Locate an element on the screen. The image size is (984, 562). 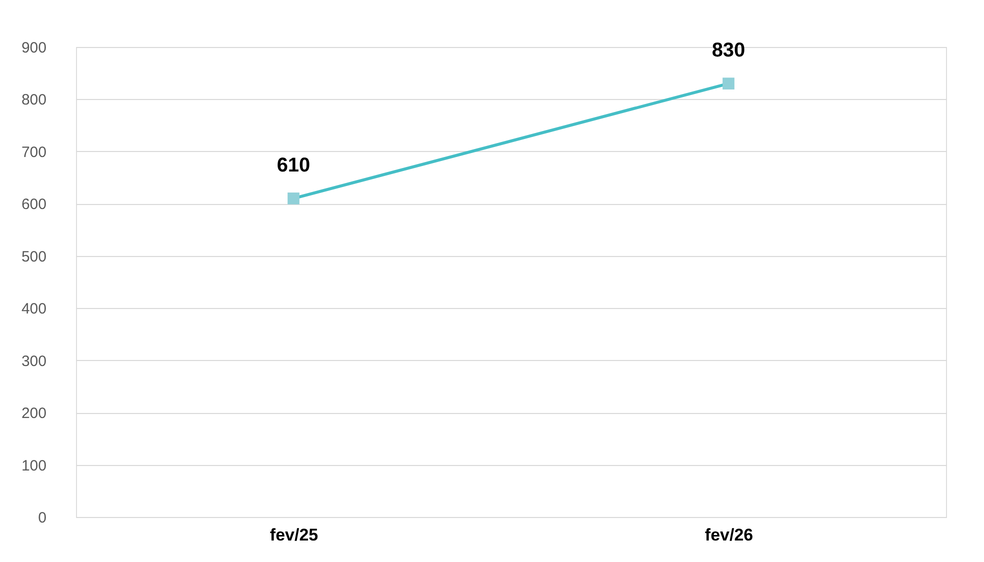
y-tick-label: 300 is located at coordinates (33, 361).